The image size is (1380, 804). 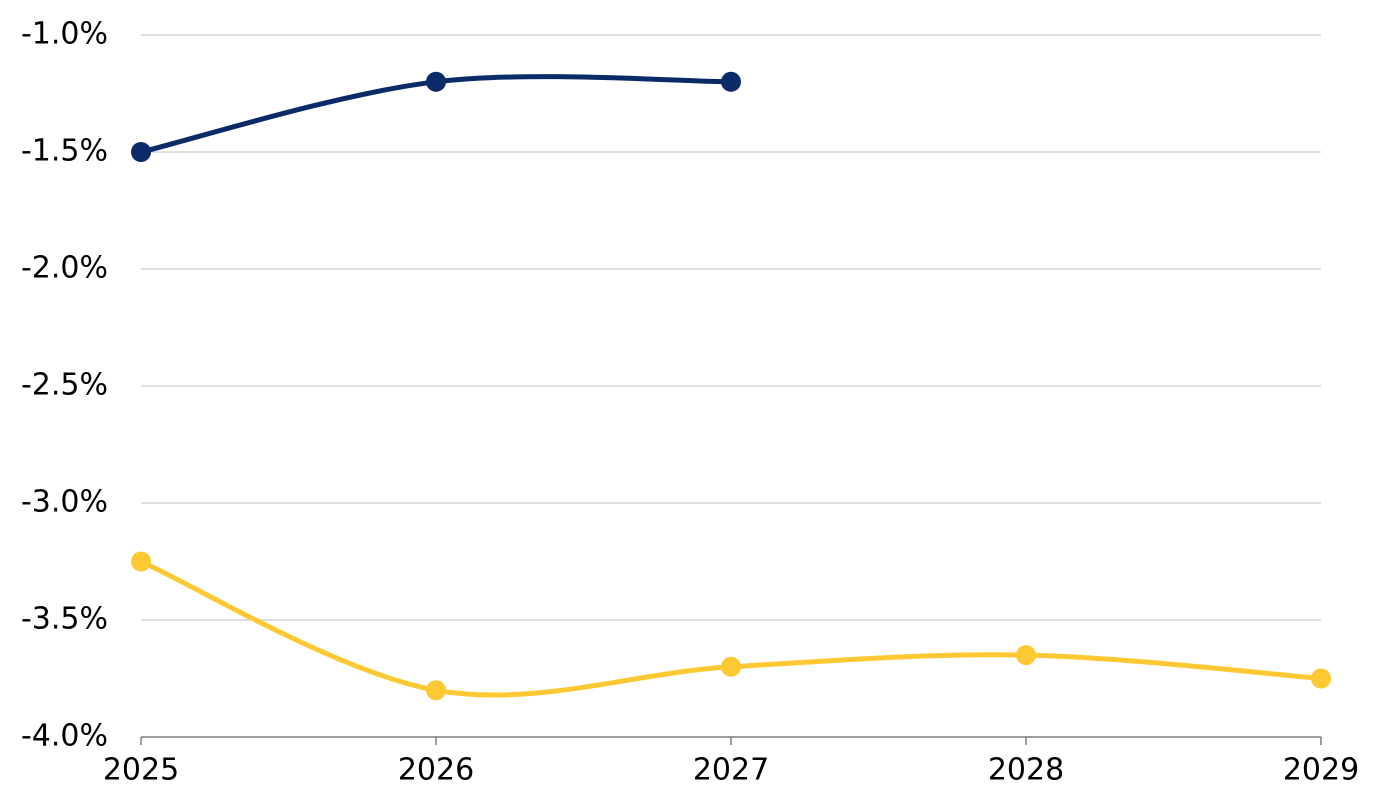 I want to click on x-tick-label: 2028, so click(x=1026, y=770).